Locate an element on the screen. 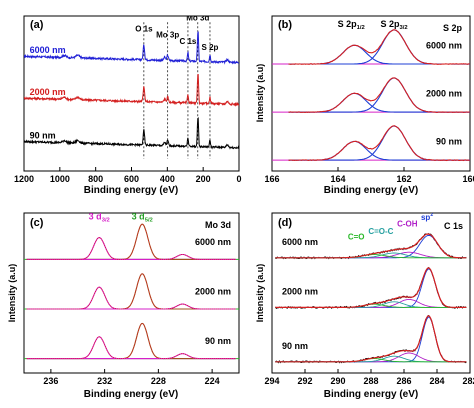 This screenshot has height=408, width=474. raw-data-line is located at coordinates (370, 339).